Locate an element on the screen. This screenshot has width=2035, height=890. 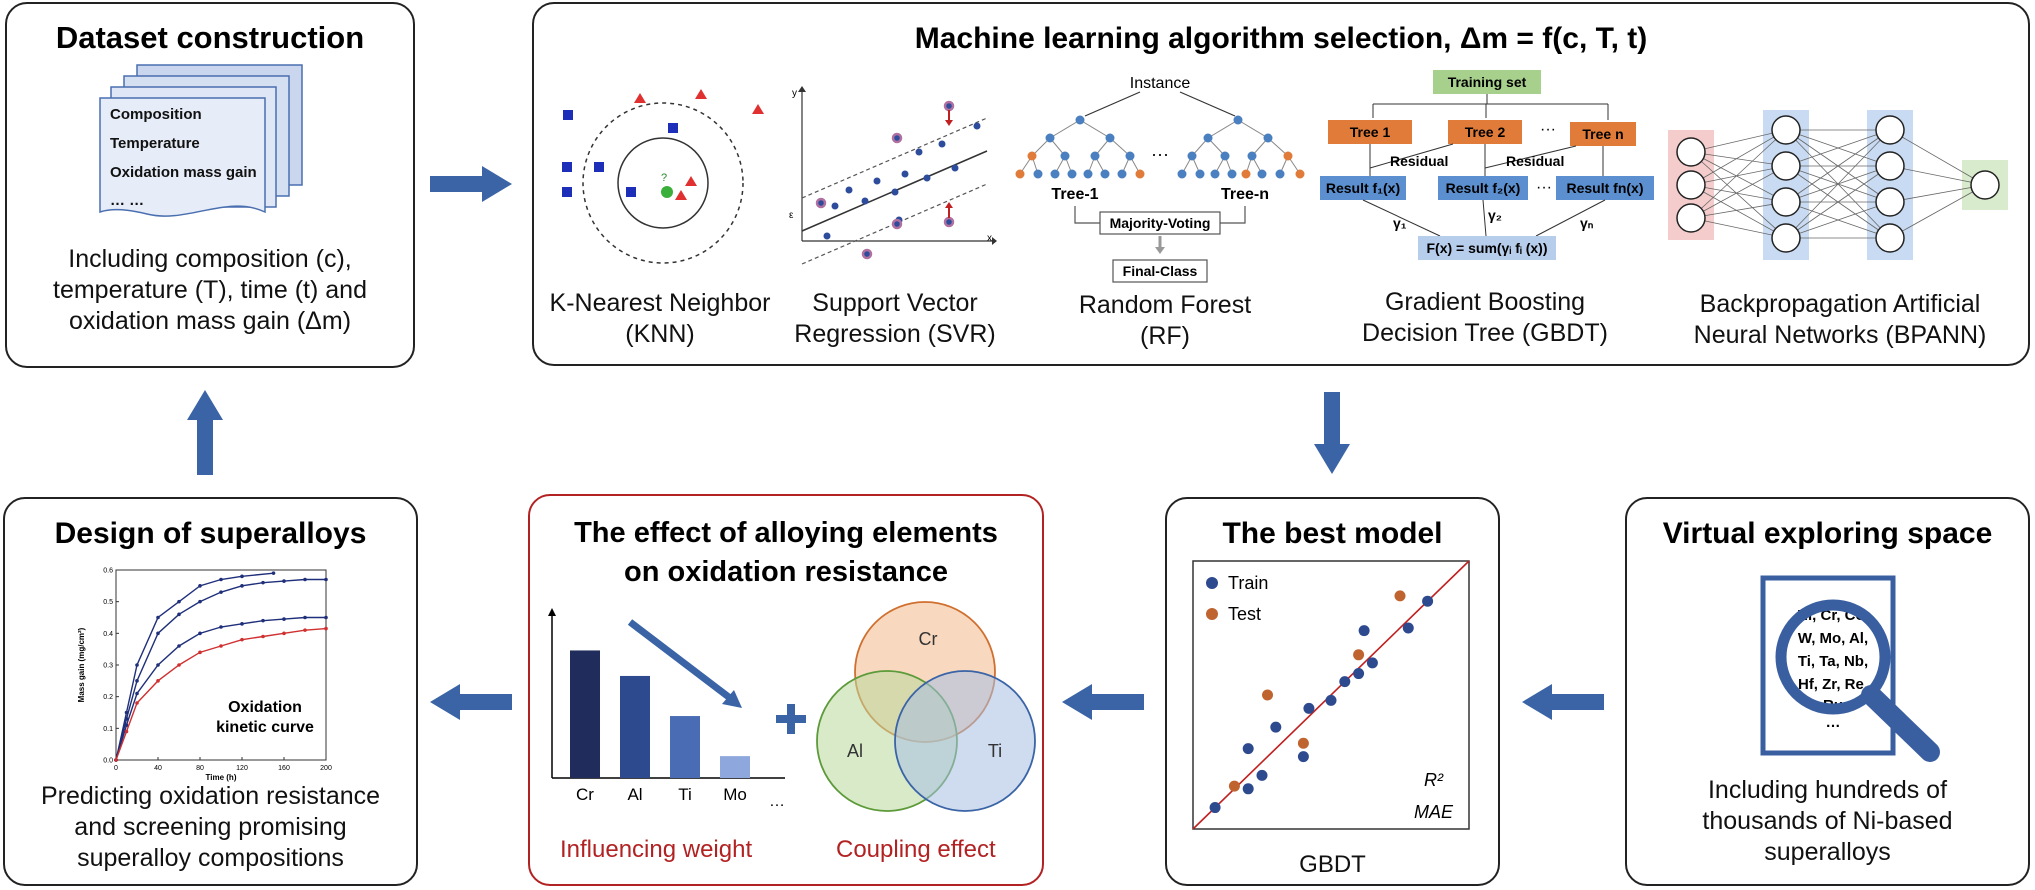
kinetic-x-tick-label: 120 is located at coordinates (242, 768).